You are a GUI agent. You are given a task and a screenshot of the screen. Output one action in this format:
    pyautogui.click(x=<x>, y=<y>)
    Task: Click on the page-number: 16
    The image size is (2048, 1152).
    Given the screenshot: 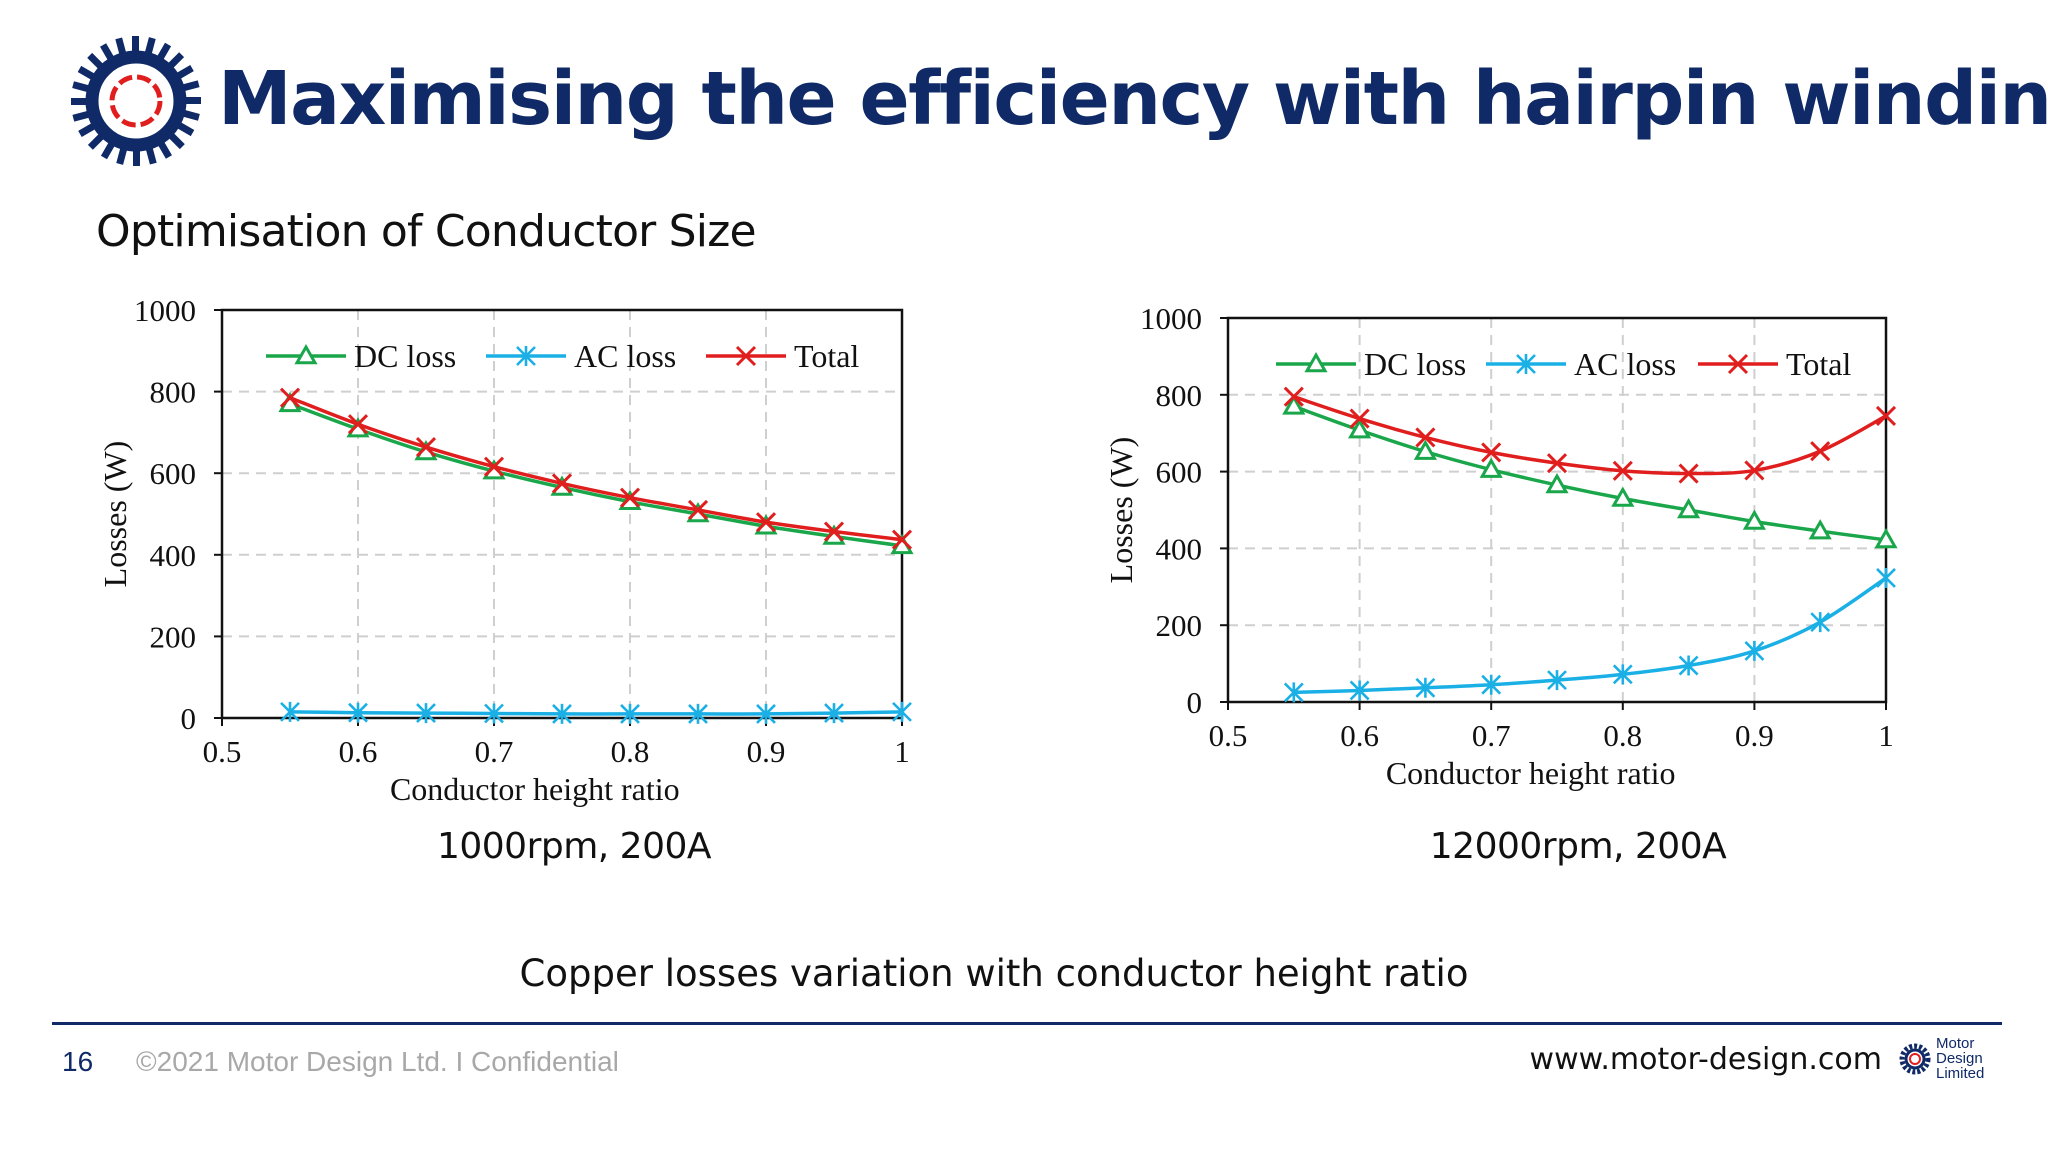 What is the action you would take?
    pyautogui.click(x=78, y=1061)
    